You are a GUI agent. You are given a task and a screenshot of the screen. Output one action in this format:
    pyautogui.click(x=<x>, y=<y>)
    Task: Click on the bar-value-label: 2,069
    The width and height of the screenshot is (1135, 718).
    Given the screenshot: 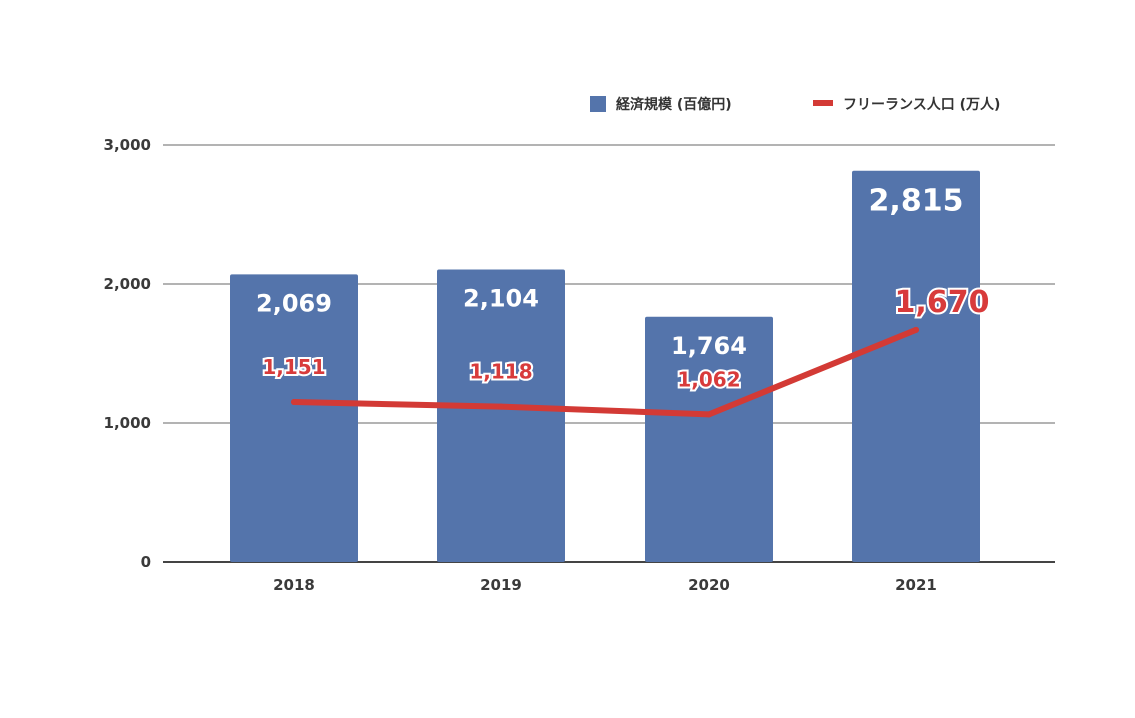 What is the action you would take?
    pyautogui.click(x=294, y=303)
    